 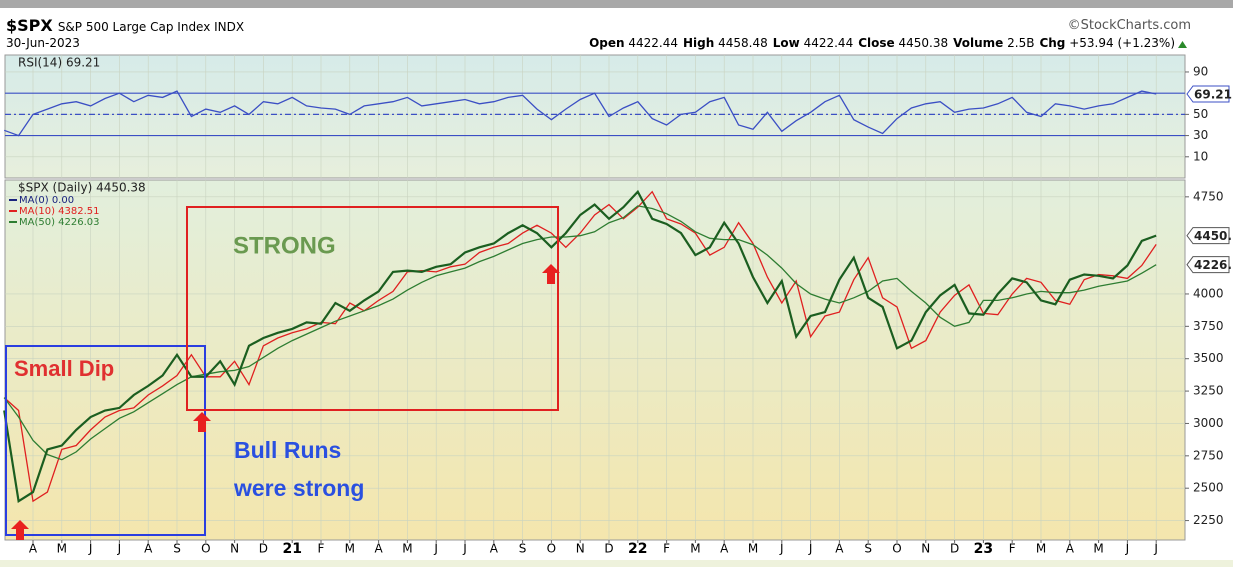 What do you see at coordinates (813, 43) in the screenshot?
I see `quote-item: Low 4422.44` at bounding box center [813, 43].